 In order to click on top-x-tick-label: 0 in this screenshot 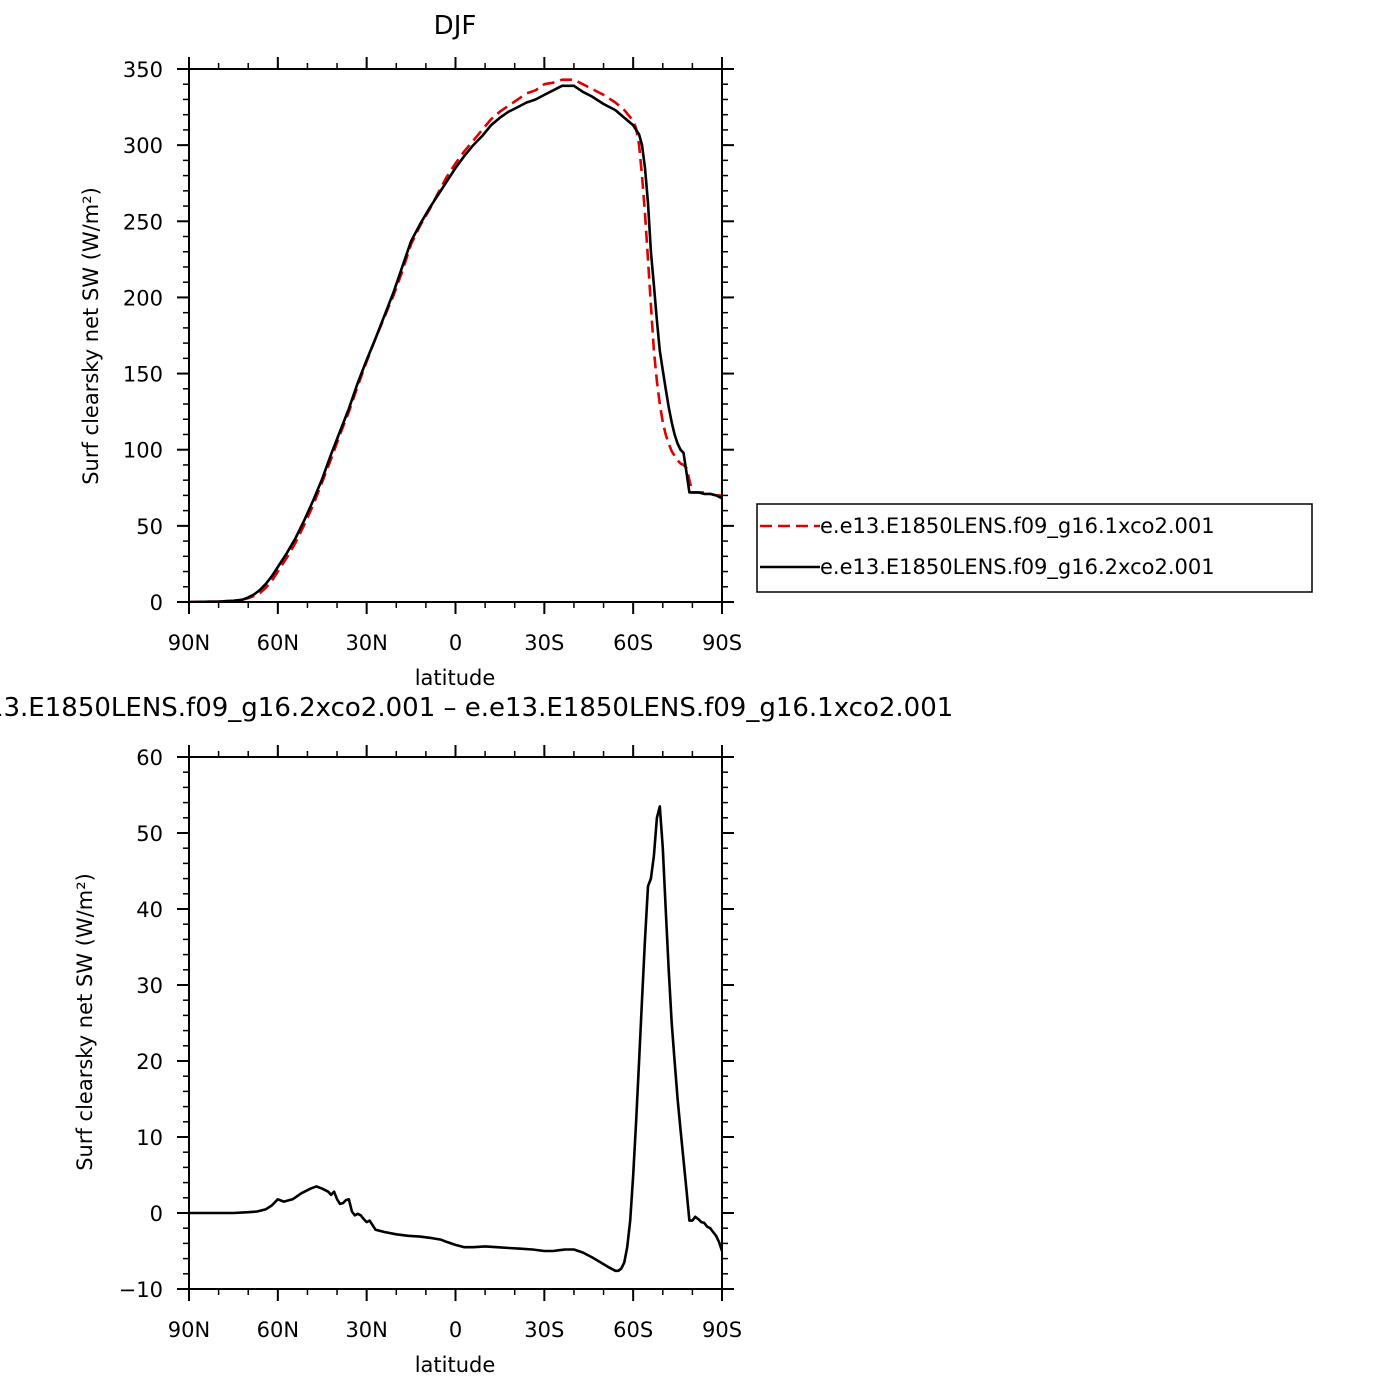, I will do `click(455, 643)`.